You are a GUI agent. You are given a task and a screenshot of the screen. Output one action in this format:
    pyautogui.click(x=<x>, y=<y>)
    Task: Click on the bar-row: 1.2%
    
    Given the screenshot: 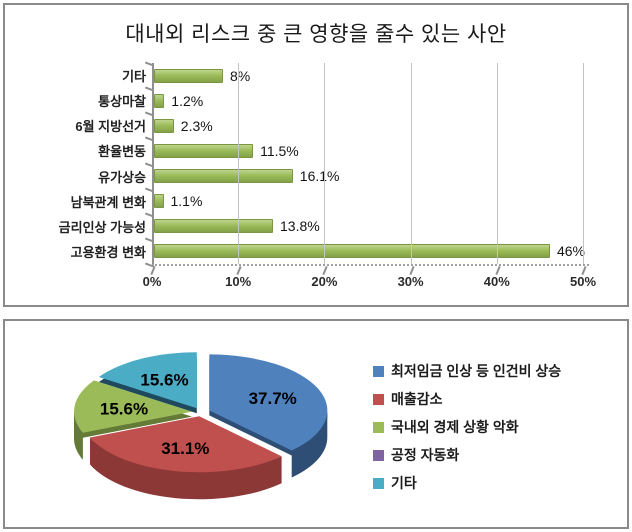 What is the action you would take?
    pyautogui.click(x=369, y=100)
    